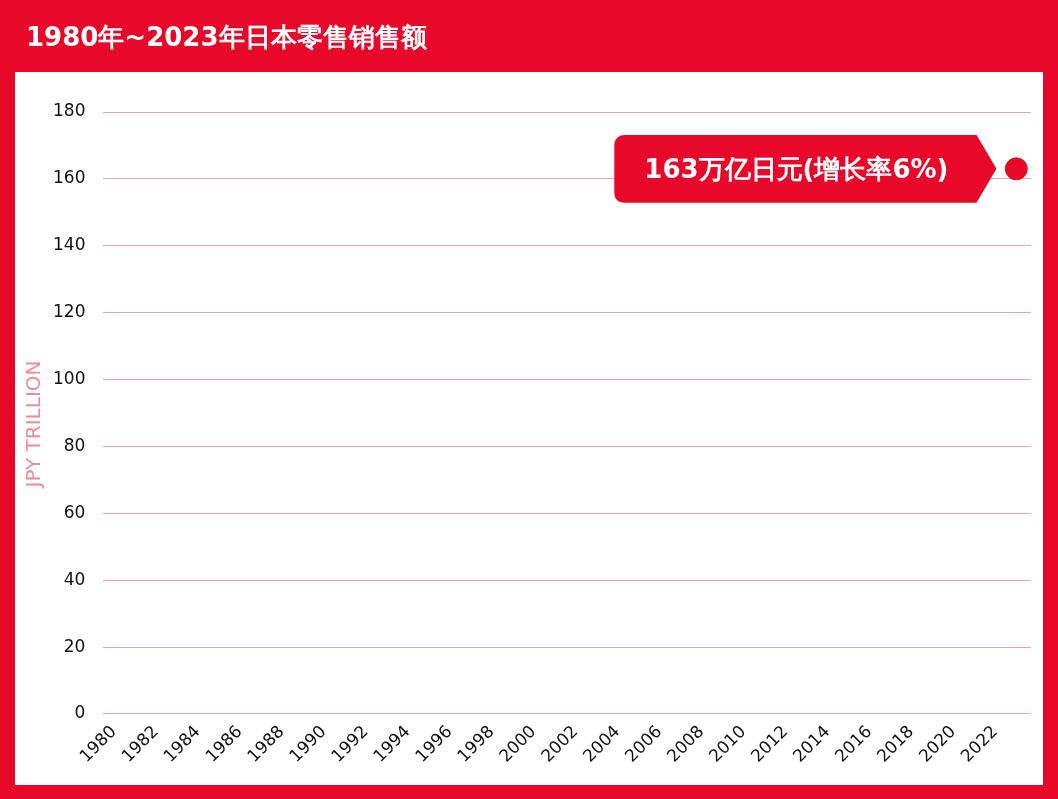 This screenshot has height=799, width=1058. What do you see at coordinates (69, 377) in the screenshot?
I see `y-tick-label: 100` at bounding box center [69, 377].